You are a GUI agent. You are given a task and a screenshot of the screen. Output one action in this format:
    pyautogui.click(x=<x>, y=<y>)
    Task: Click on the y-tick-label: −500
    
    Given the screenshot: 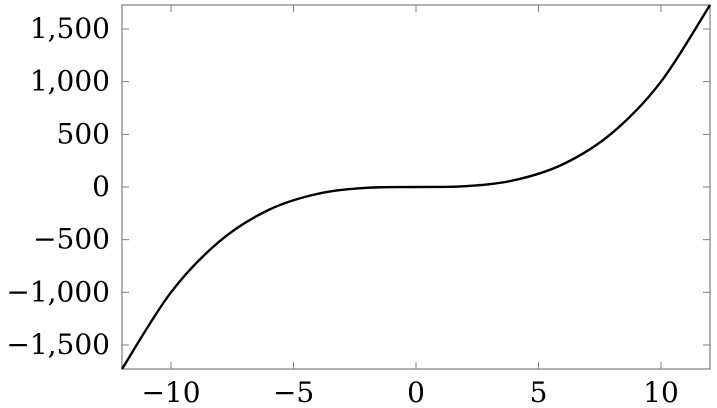 What is the action you would take?
    pyautogui.click(x=71, y=239)
    